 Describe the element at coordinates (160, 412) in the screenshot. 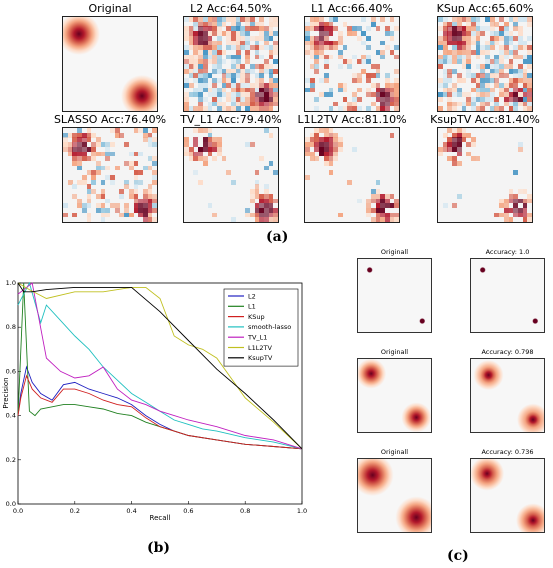

I see `series-line-ksup` at that location.